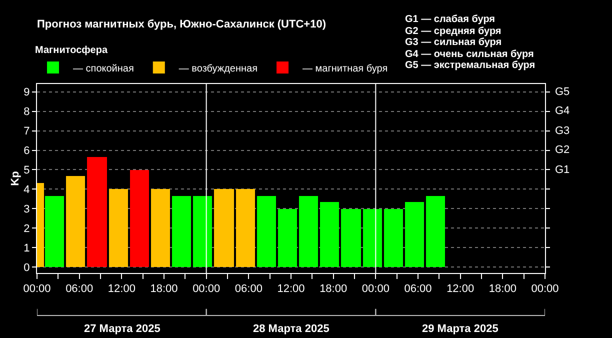 This screenshot has width=612, height=338. I want to click on y-tick-label: 9, so click(27, 92).